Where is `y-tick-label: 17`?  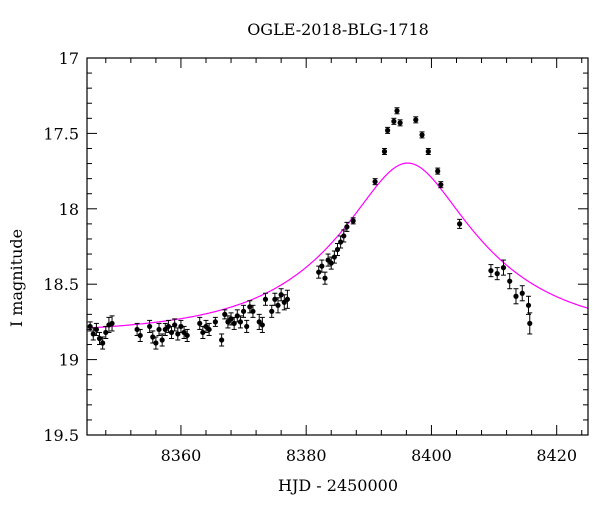
y-tick-label: 17 is located at coordinates (69, 58).